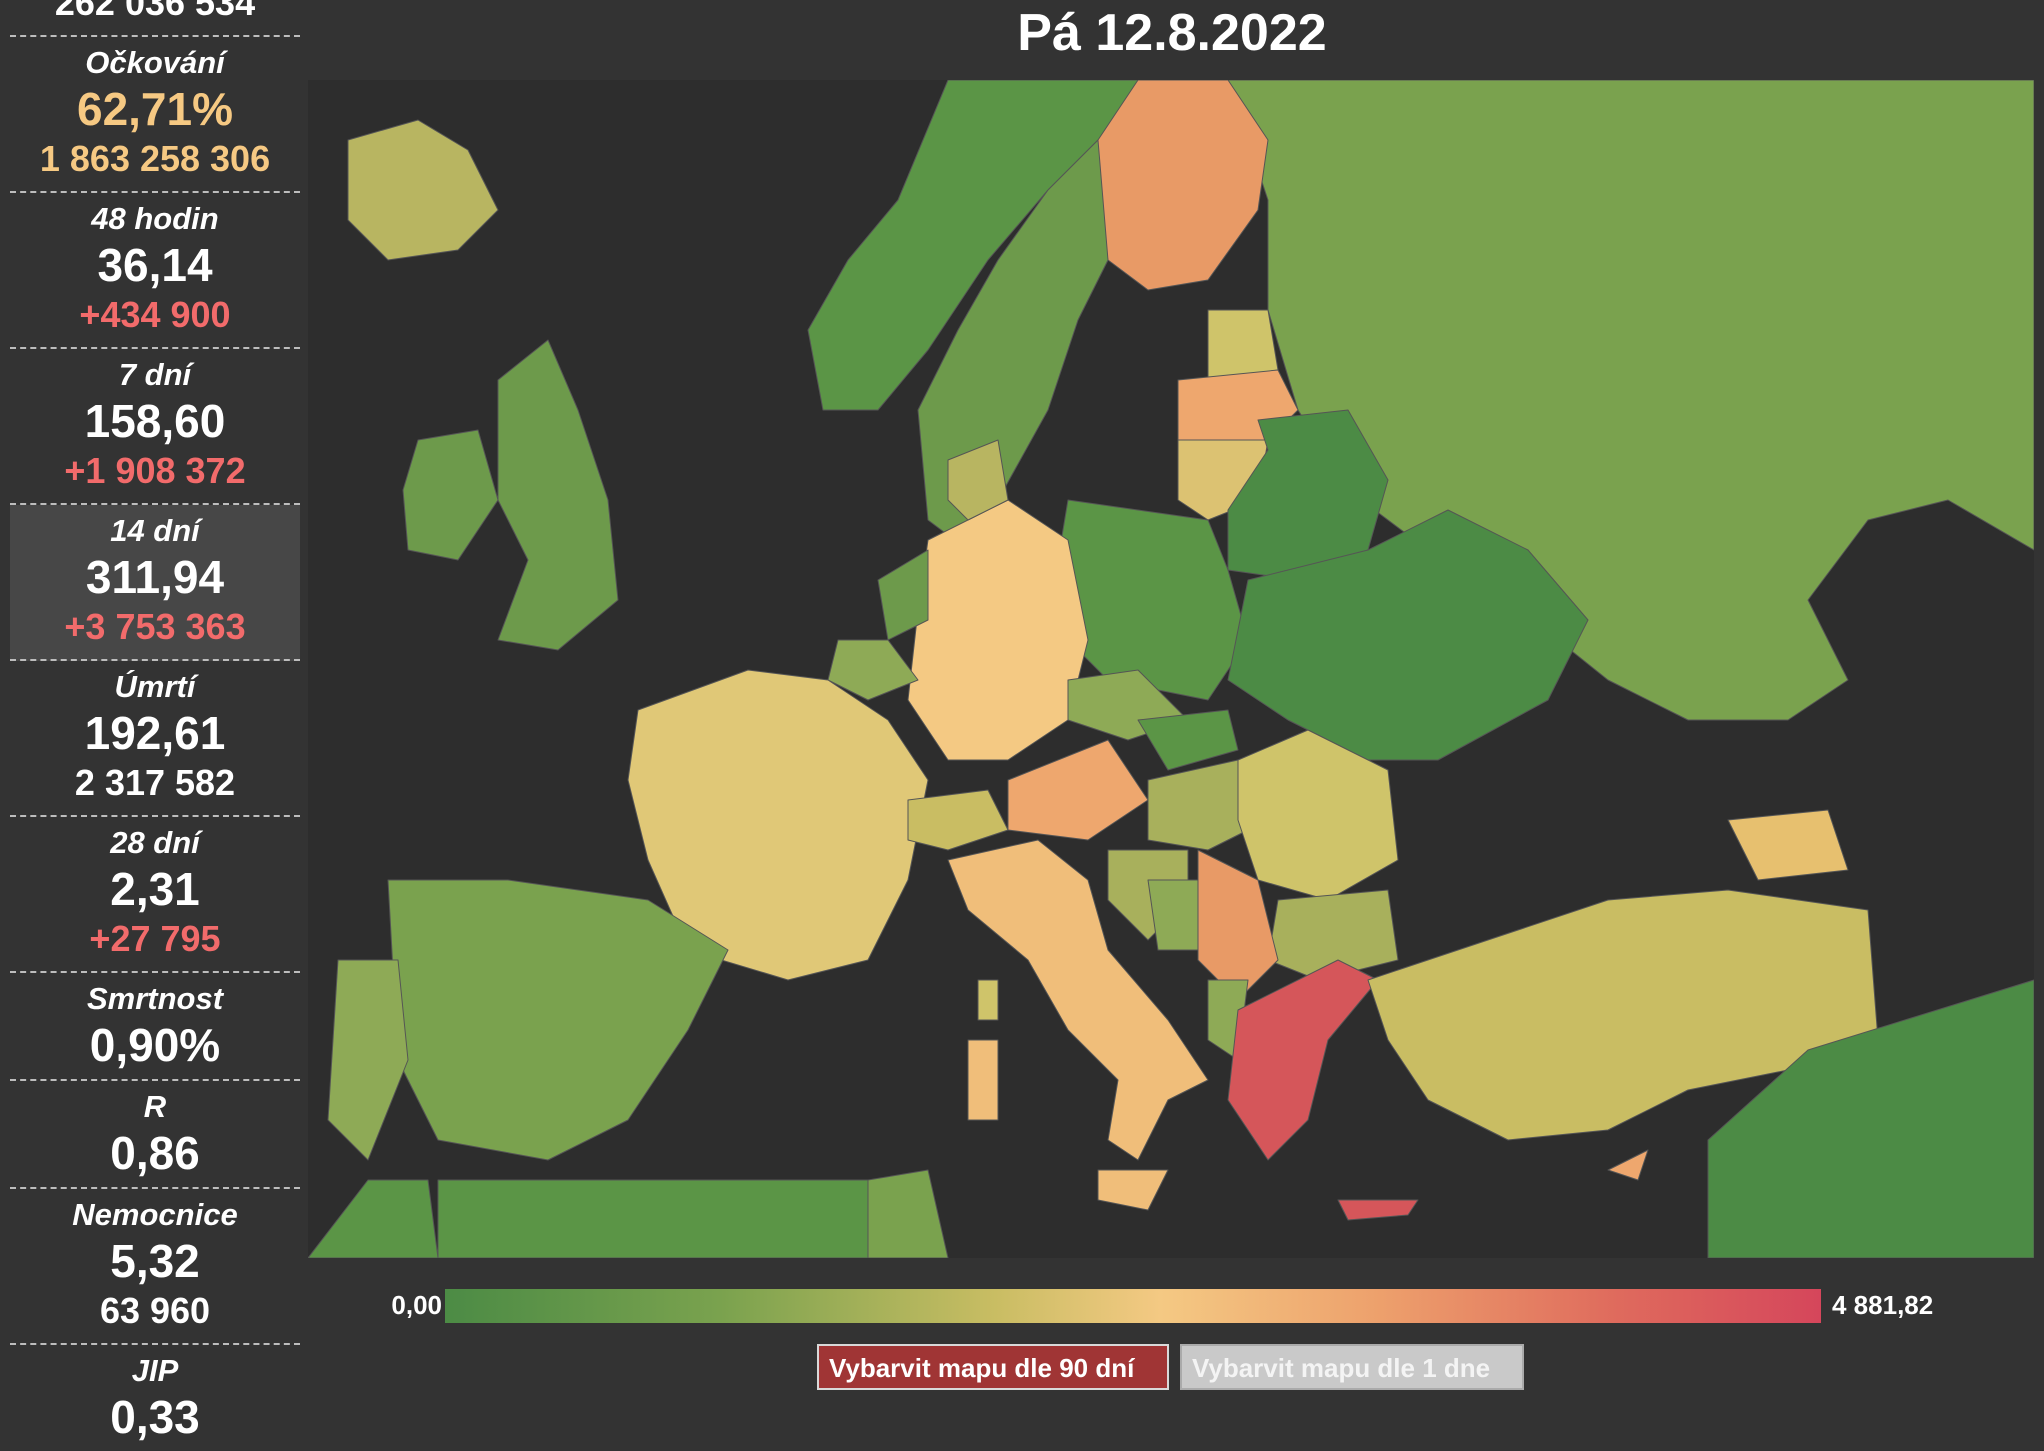  I want to click on stat-label: JIP, so click(155, 1370).